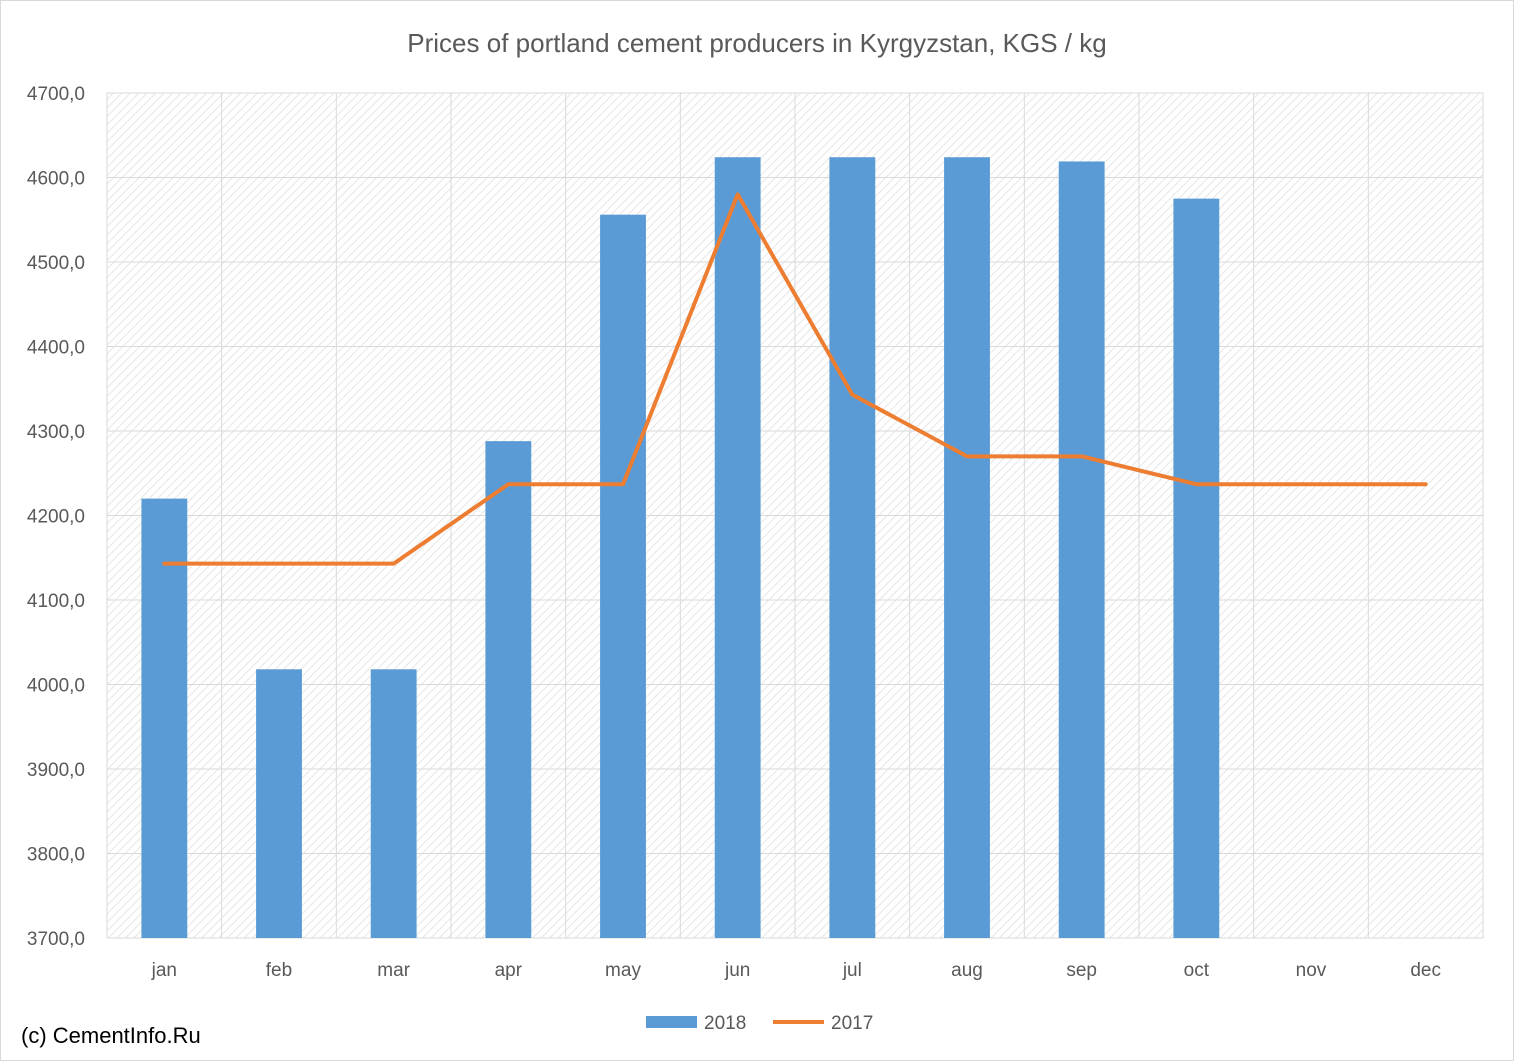  Describe the element at coordinates (393, 970) in the screenshot. I see `x-tick-label: mar` at that location.